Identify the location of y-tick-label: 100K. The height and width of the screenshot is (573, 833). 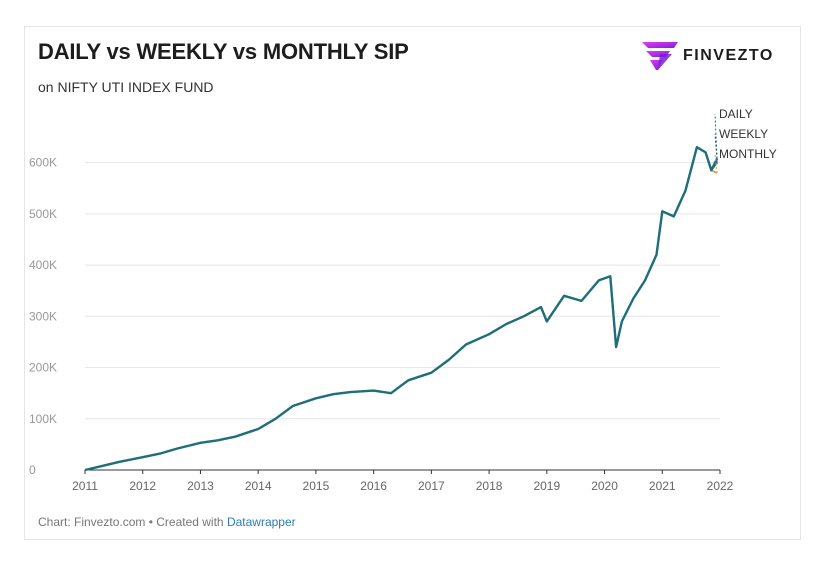
(43, 419).